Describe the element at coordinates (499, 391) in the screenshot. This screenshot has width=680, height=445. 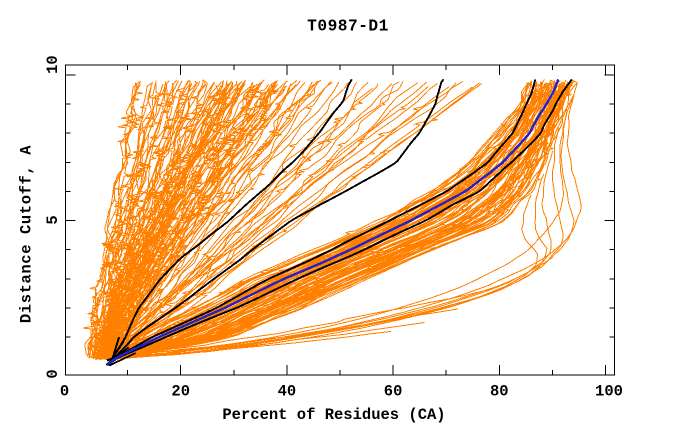
I see `svg-text: 80` at that location.